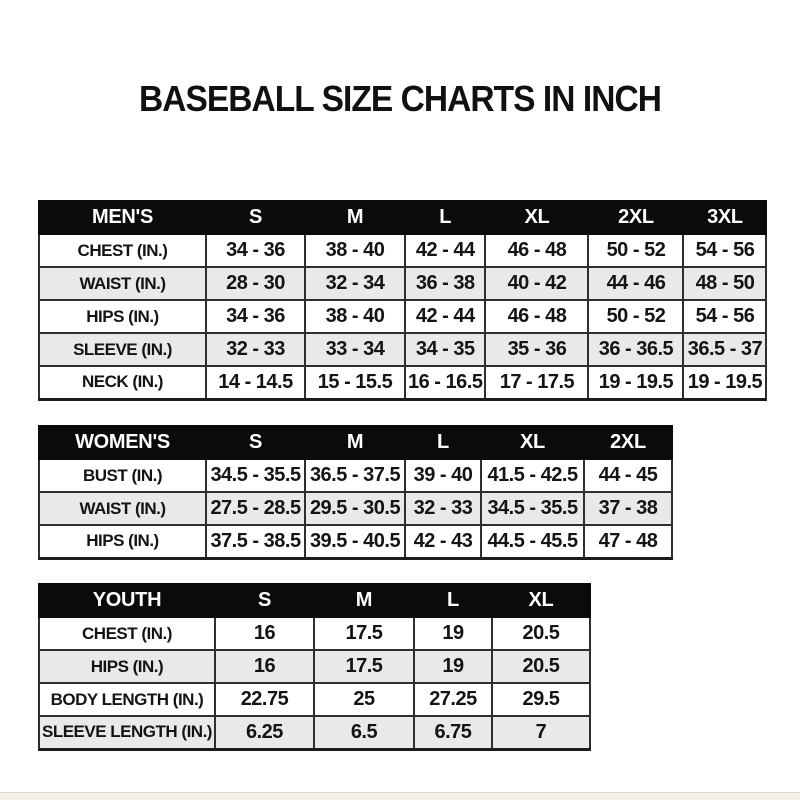  I want to click on size-value: 39 - 40, so click(443, 475).